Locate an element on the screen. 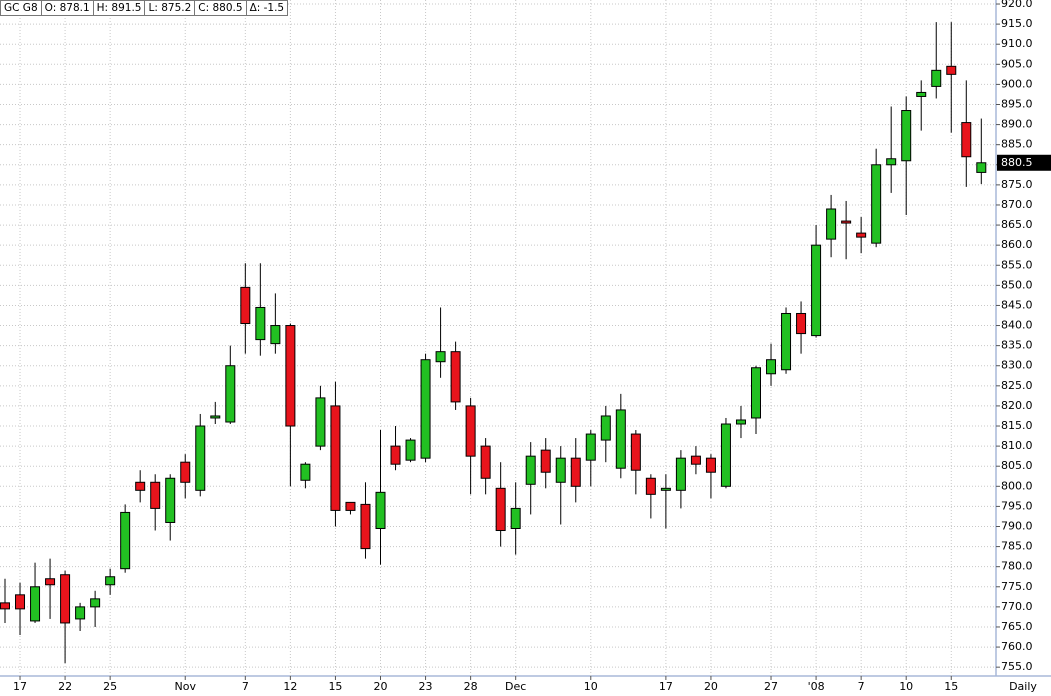  y-tick-label: 865.0 is located at coordinates (1017, 224).